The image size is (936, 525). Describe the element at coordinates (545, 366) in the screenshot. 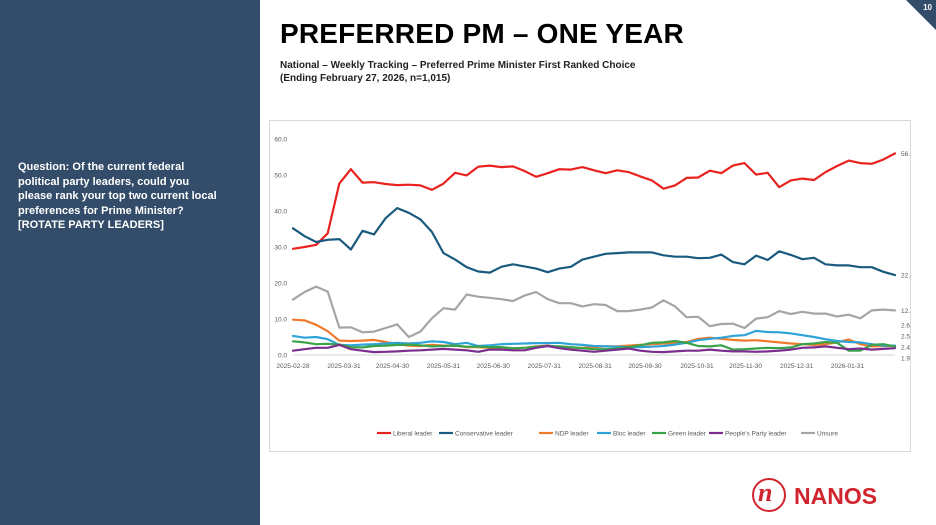

I see `x-tick-label: 2025-07-31` at that location.